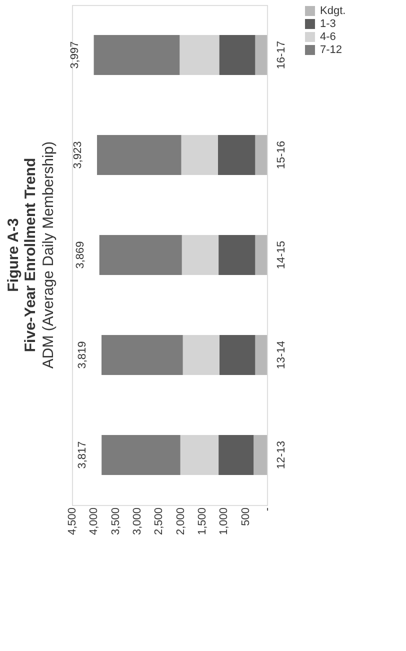 This screenshot has width=406, height=651. I want to click on legend-label: 4-6, so click(328, 37).